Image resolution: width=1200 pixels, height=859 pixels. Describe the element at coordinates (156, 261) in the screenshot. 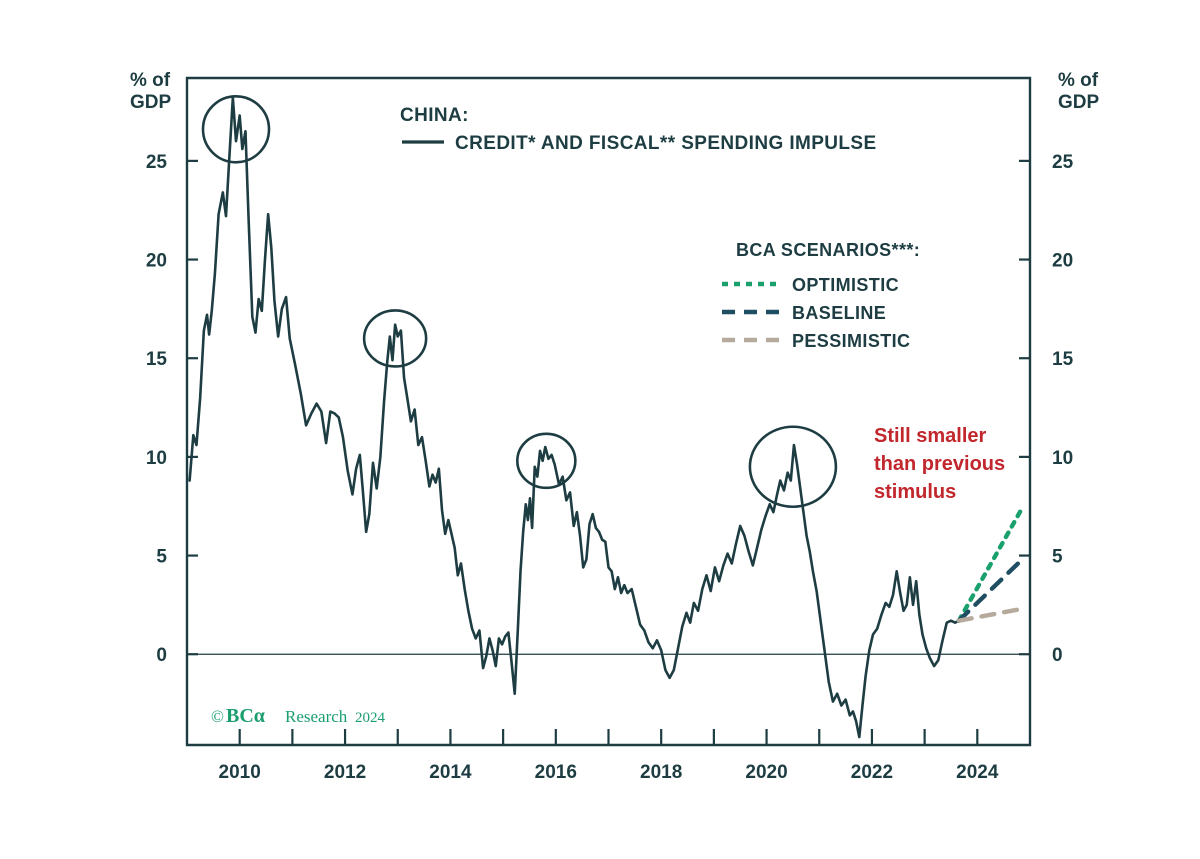

I see `y-tick-label-left: 20` at that location.